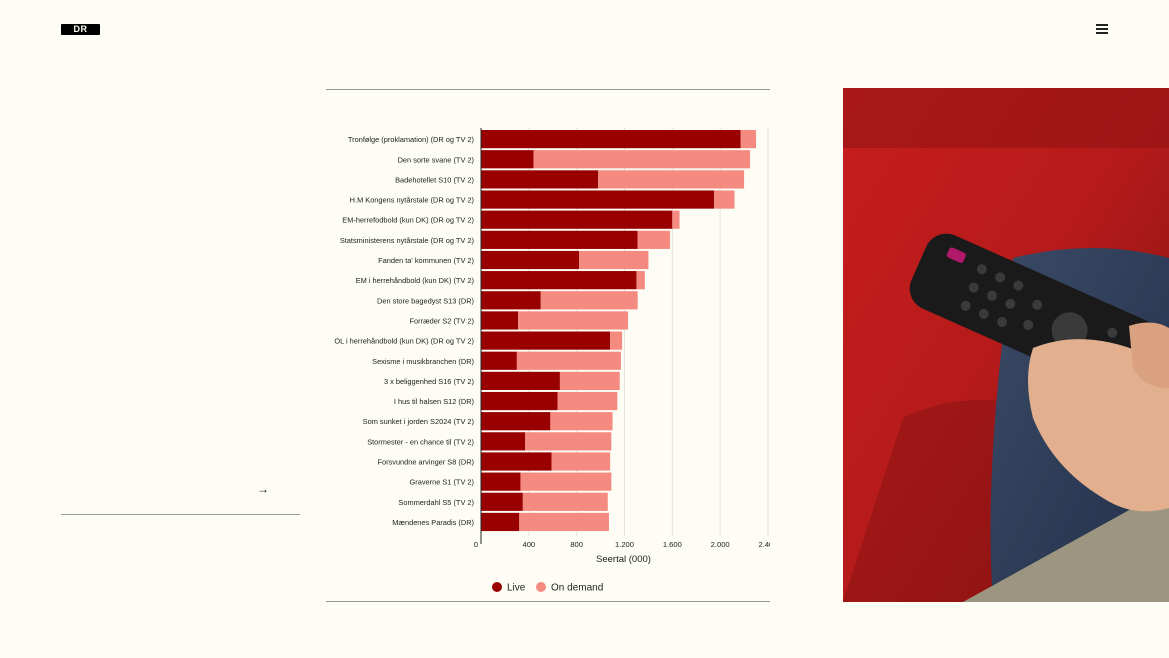 Image resolution: width=1169 pixels, height=658 pixels. I want to click on legend-label: On demand, so click(577, 588).